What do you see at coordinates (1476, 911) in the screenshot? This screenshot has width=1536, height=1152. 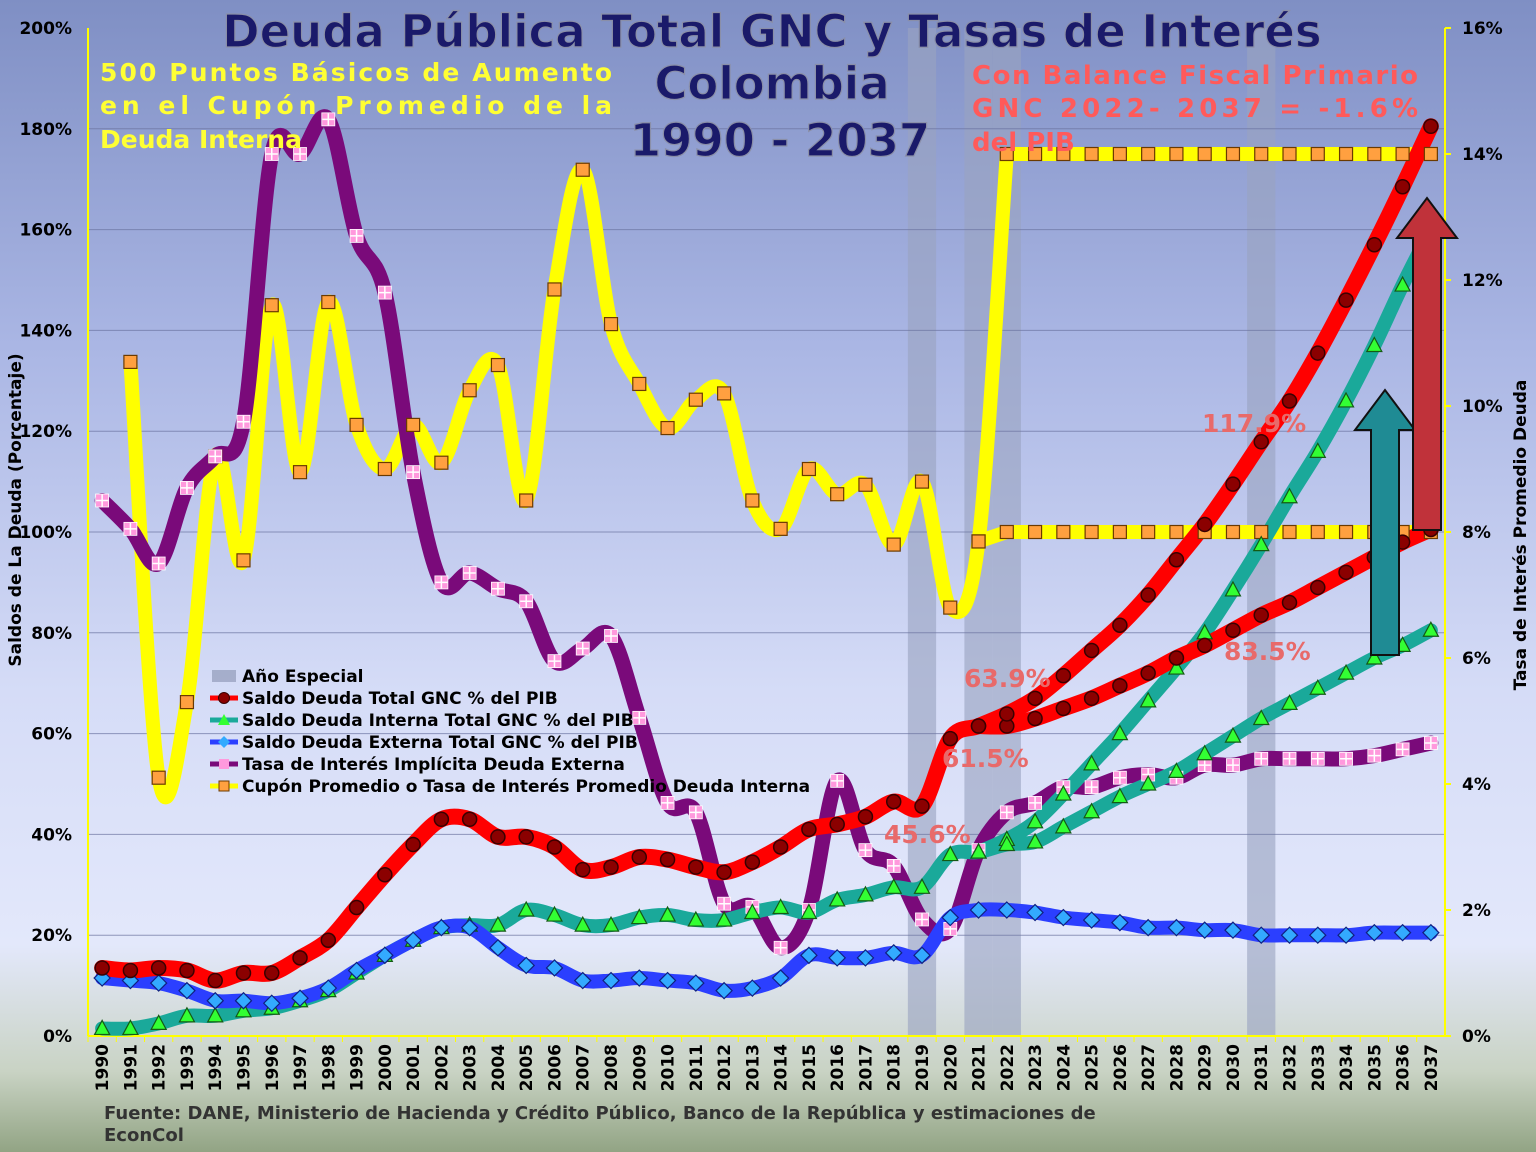 I see `y-tick-label-right: 2%` at bounding box center [1476, 911].